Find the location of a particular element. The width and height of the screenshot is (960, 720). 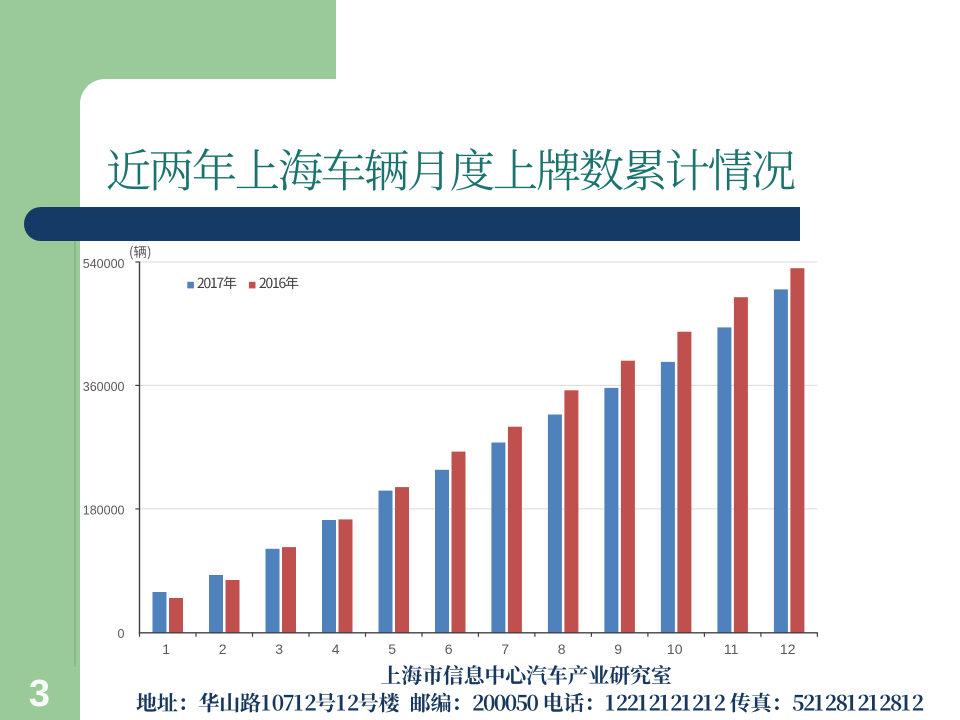

svg-text: 4 is located at coordinates (336, 649).